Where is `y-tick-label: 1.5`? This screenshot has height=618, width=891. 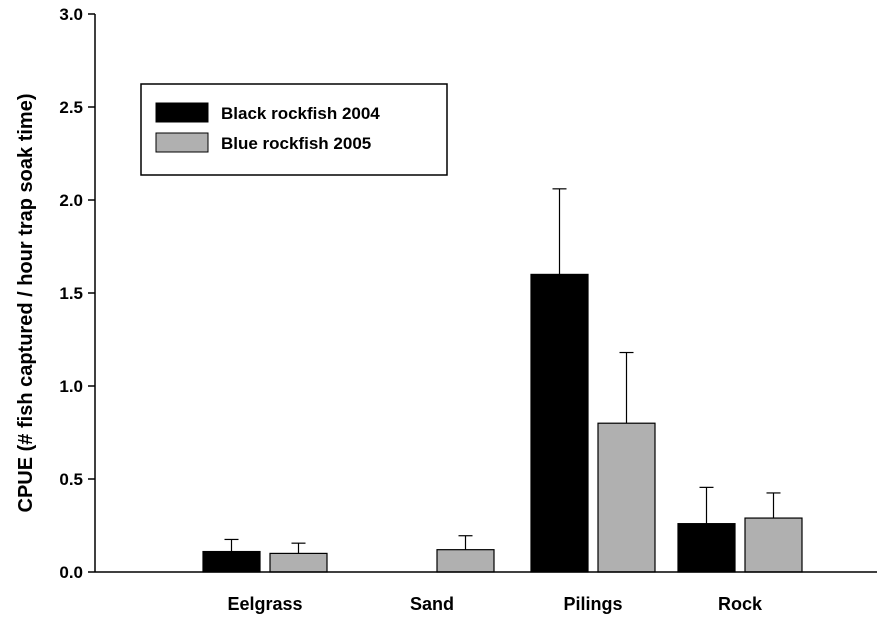 y-tick-label: 1.5 is located at coordinates (71, 293).